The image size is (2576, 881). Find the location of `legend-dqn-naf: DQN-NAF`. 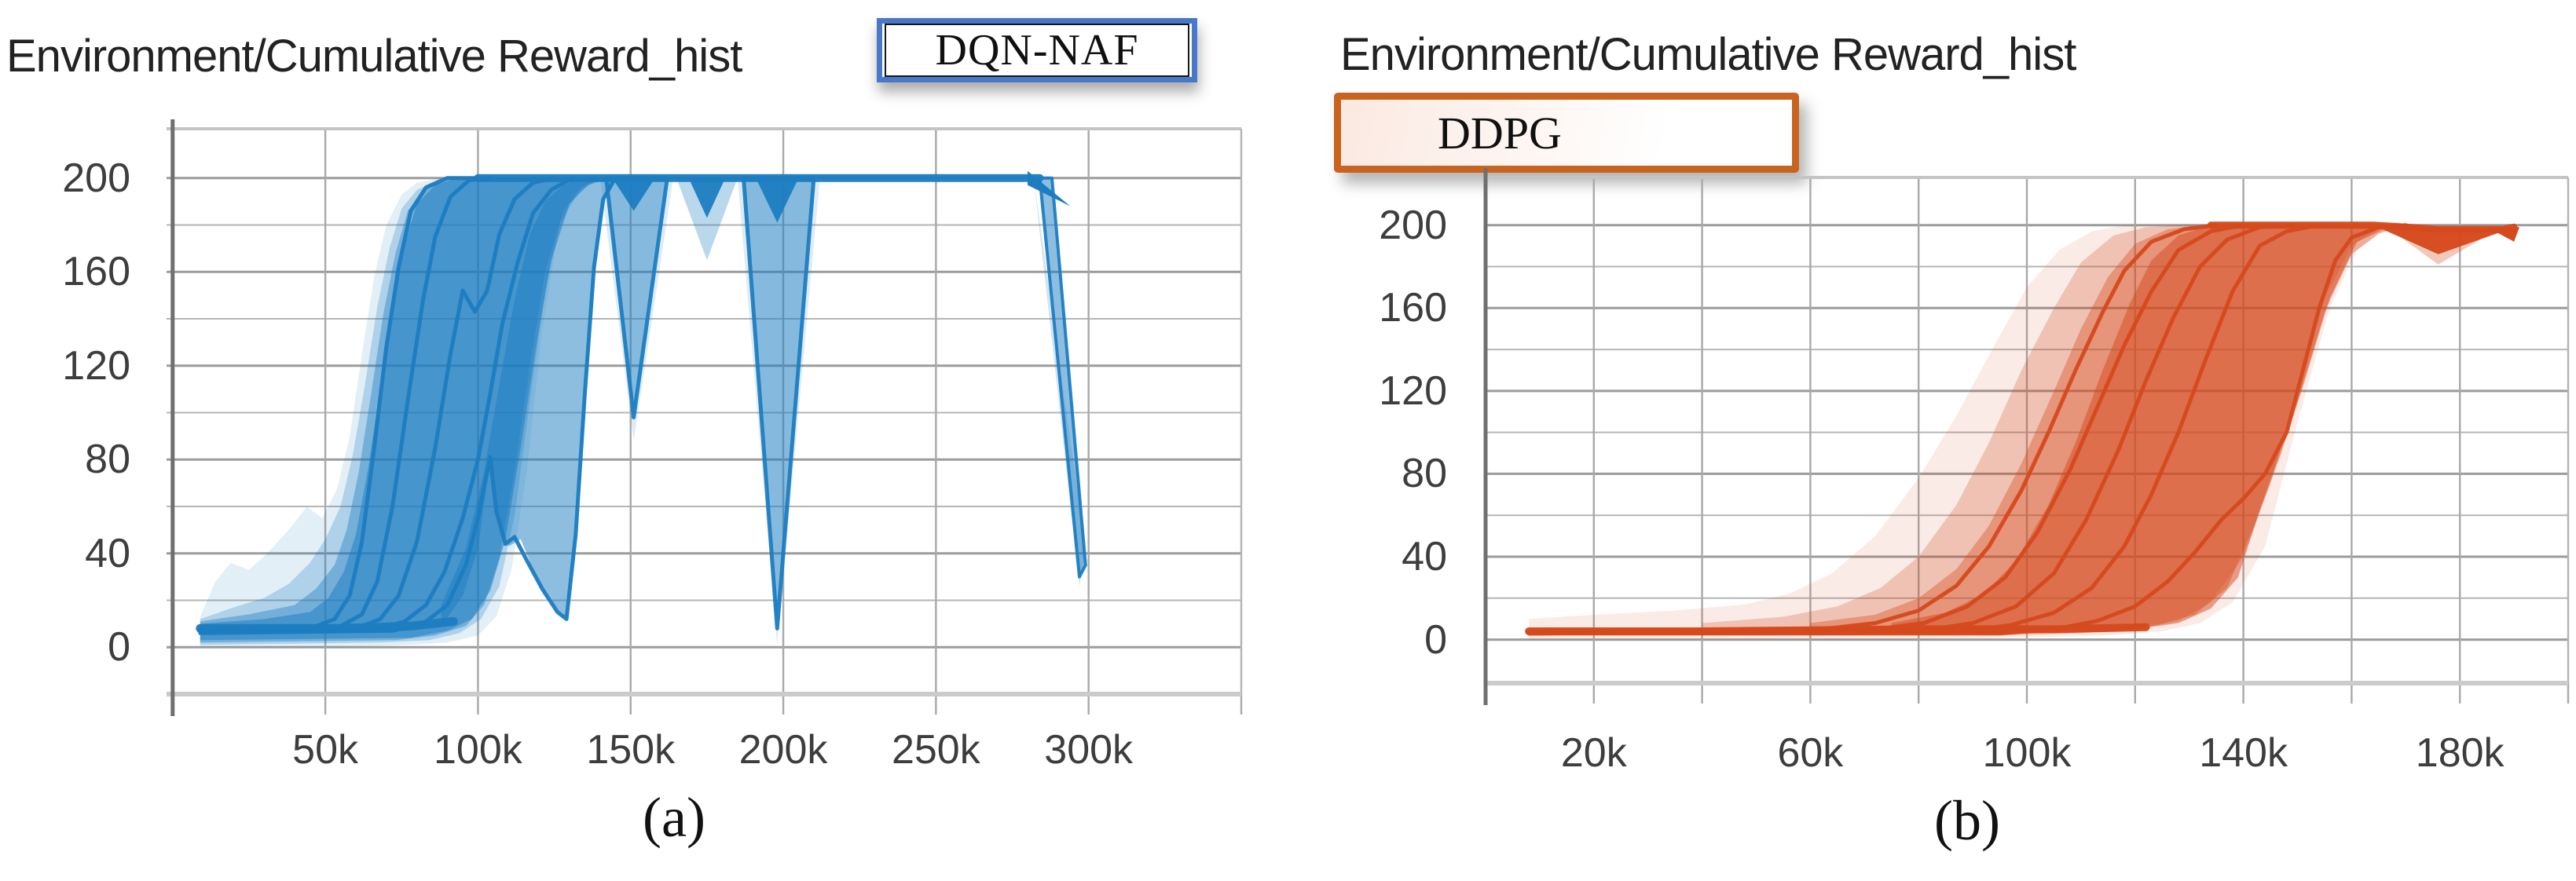

legend-dqn-naf: DQN-NAF is located at coordinates (1037, 50).